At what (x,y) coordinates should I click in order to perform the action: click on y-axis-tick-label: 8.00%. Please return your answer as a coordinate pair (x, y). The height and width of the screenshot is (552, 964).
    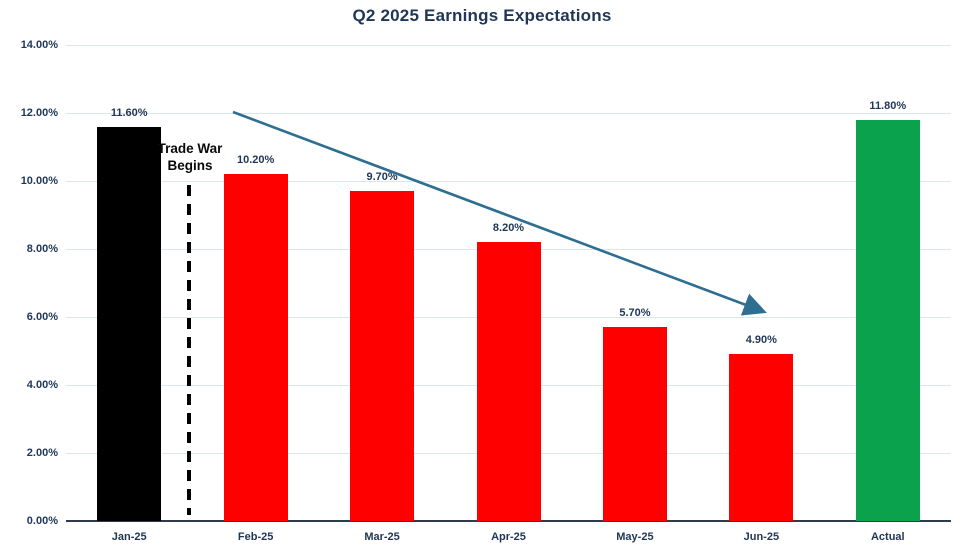
    Looking at the image, I should click on (42, 249).